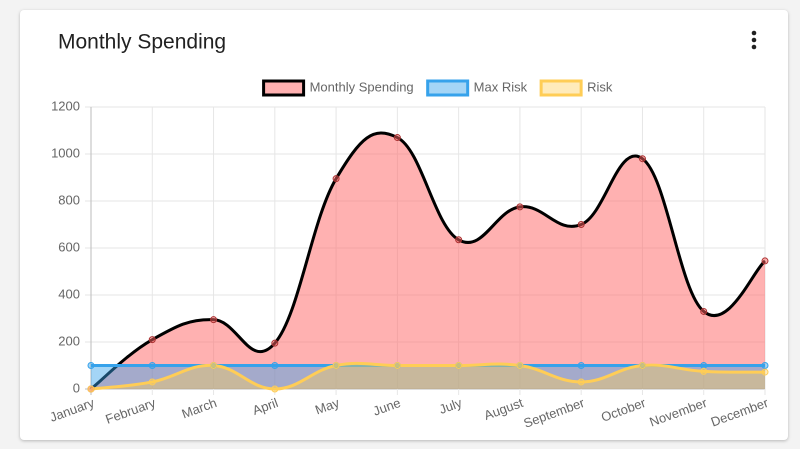  I want to click on legend-label: Max Risk, so click(501, 86).